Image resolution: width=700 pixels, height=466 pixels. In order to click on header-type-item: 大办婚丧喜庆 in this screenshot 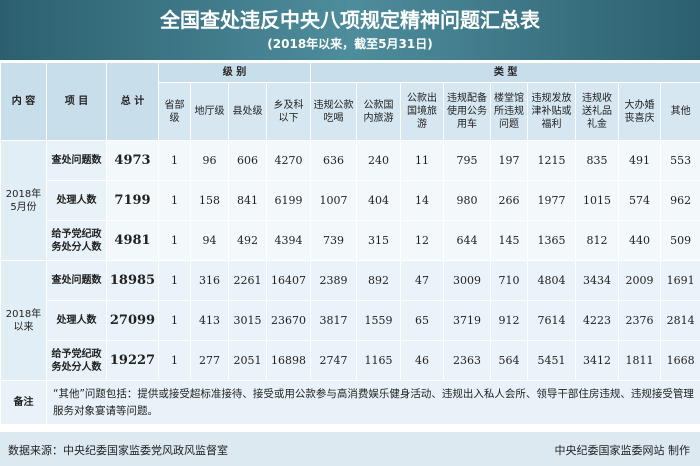, I will do `click(640, 111)`.